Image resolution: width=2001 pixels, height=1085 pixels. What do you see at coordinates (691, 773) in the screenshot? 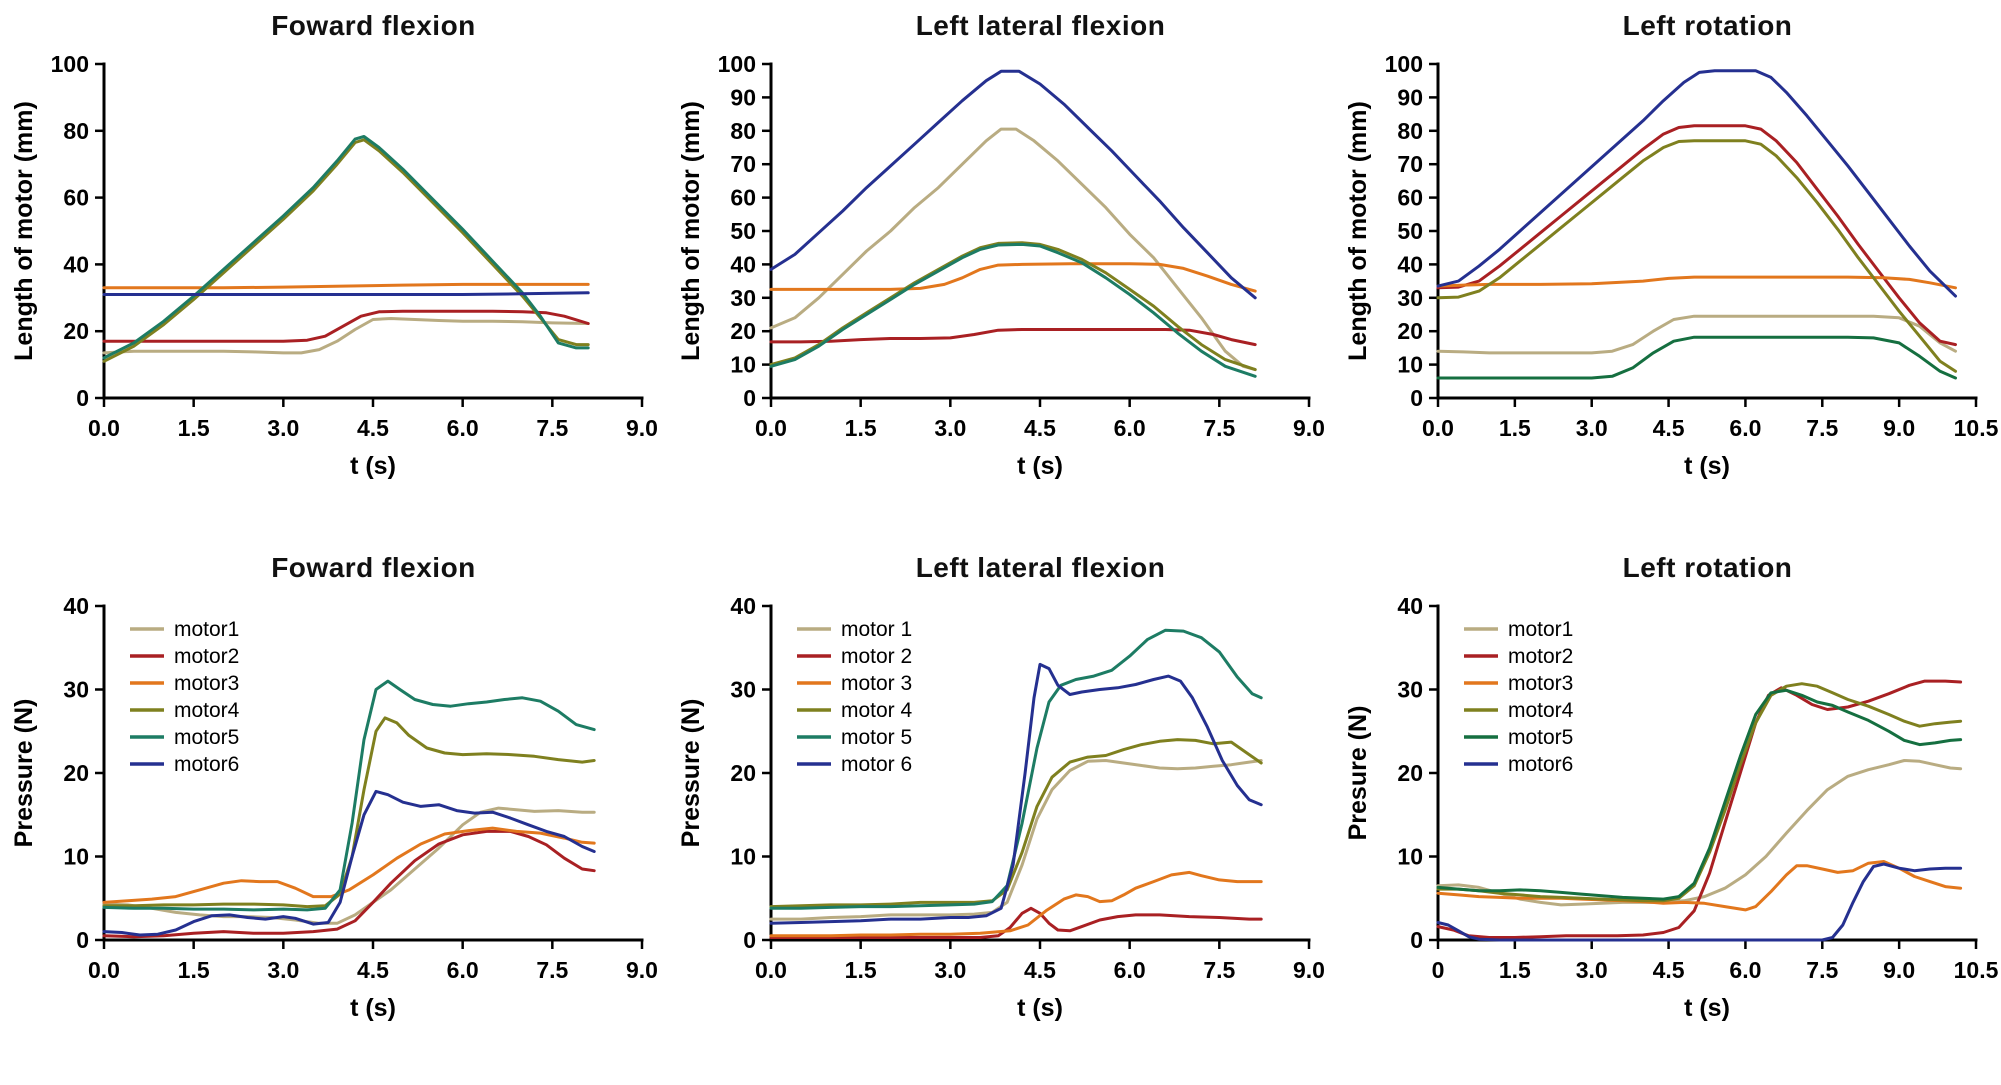
I see `svg-text: Pressure (N)` at bounding box center [691, 773].